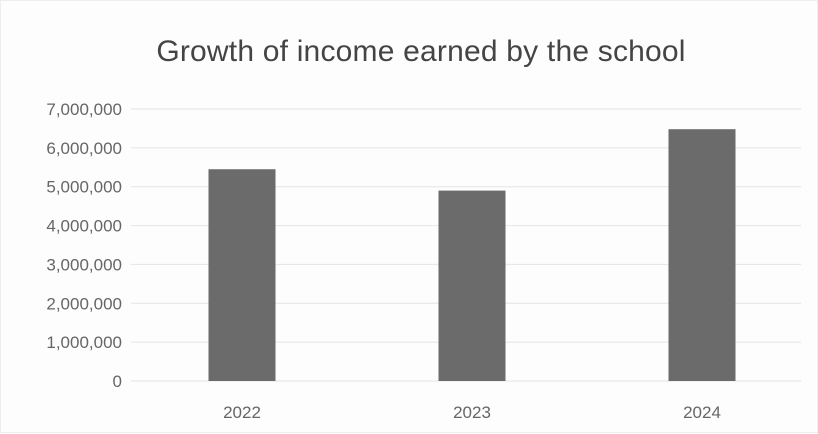  Describe the element at coordinates (702, 255) in the screenshot. I see `bar-2024` at that location.